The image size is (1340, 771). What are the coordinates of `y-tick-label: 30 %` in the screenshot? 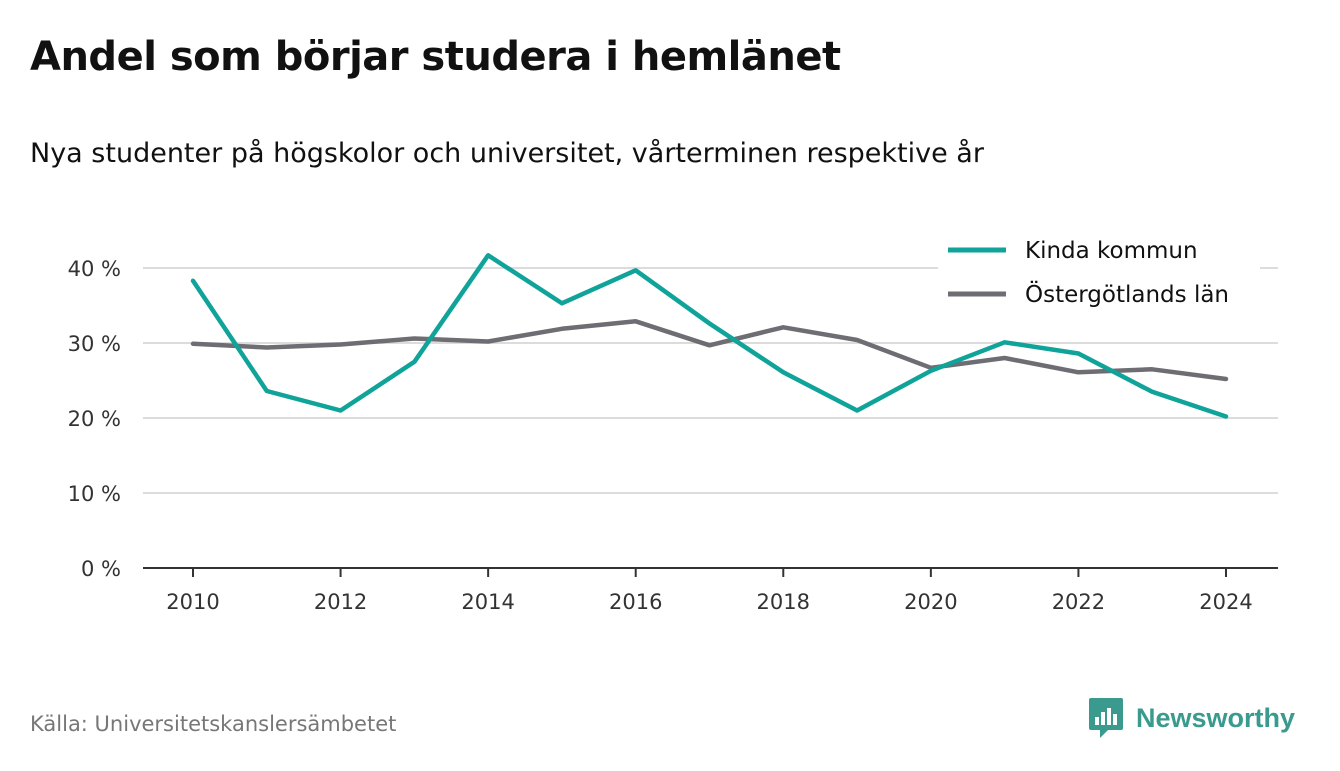 It's located at (94, 344).